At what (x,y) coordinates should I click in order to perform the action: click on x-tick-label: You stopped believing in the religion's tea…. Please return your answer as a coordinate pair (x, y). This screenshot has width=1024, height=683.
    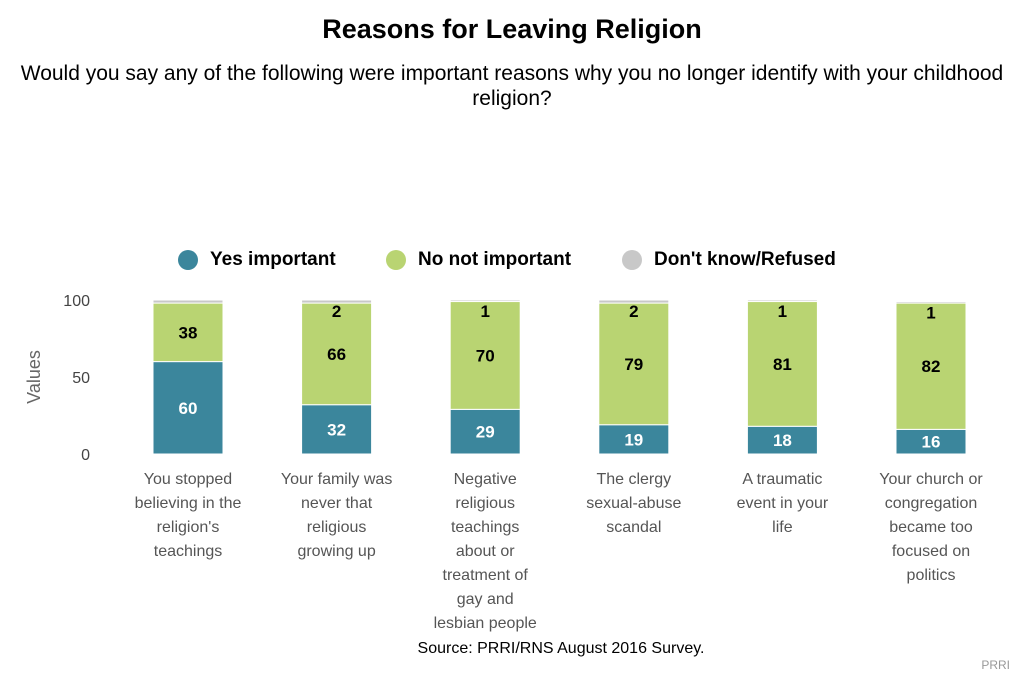
    Looking at the image, I should click on (188, 515).